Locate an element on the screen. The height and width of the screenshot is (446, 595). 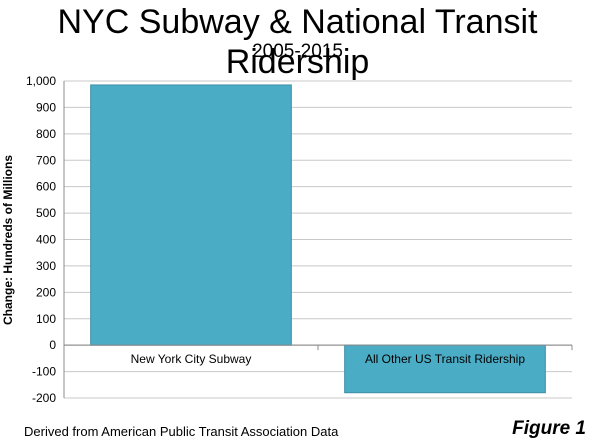
y-tick-label: 200 is located at coordinates (46, 292).